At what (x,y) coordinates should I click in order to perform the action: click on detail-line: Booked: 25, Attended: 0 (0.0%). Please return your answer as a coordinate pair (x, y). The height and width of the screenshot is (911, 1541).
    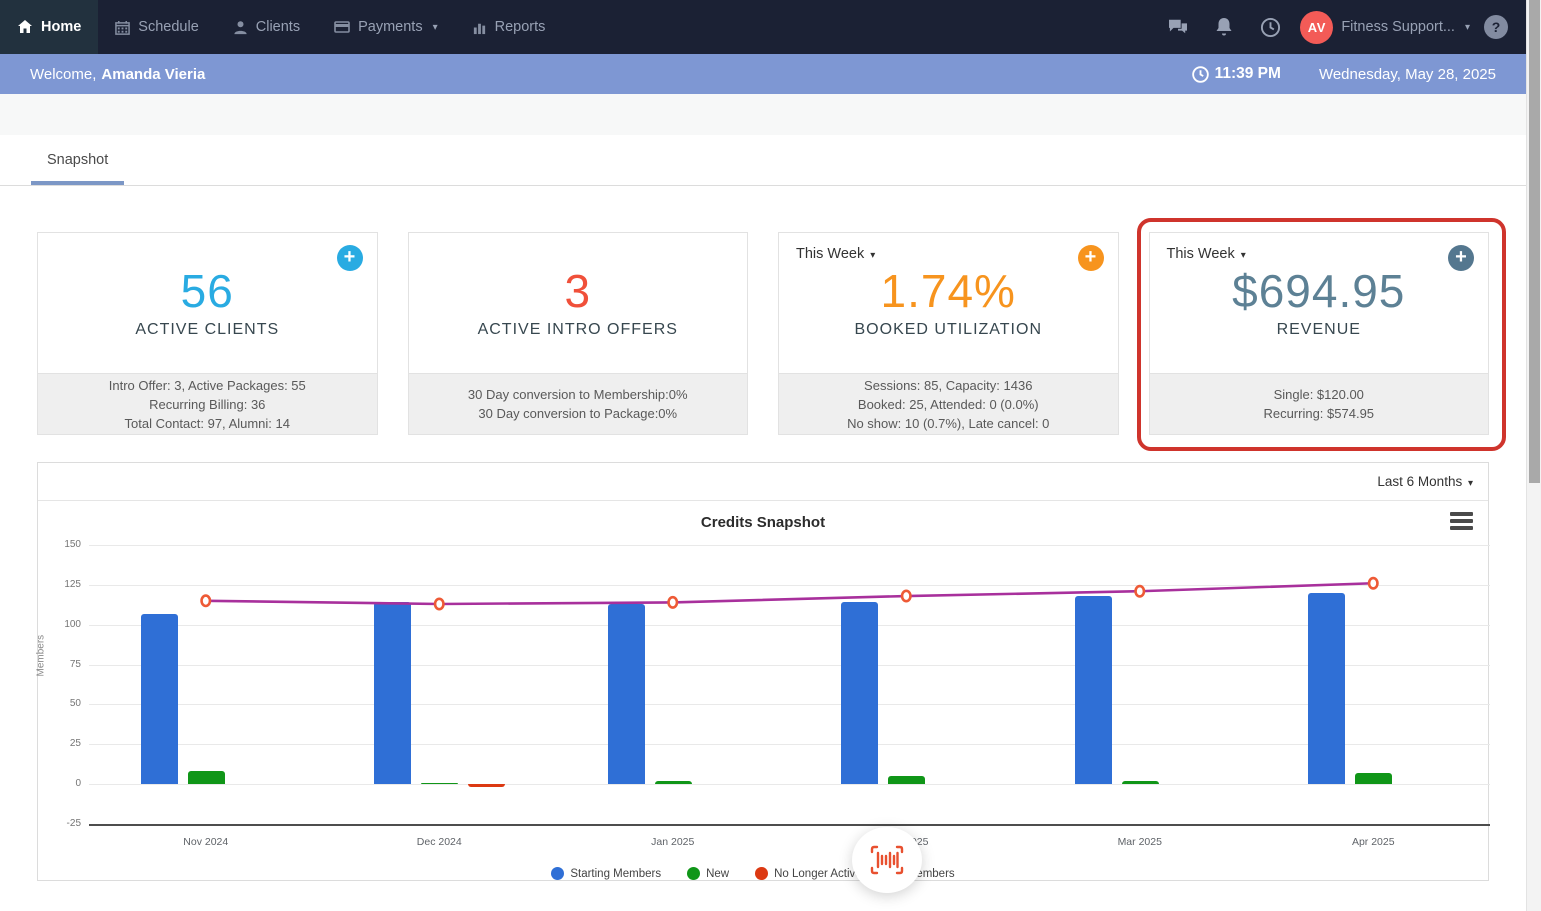
    Looking at the image, I should click on (948, 404).